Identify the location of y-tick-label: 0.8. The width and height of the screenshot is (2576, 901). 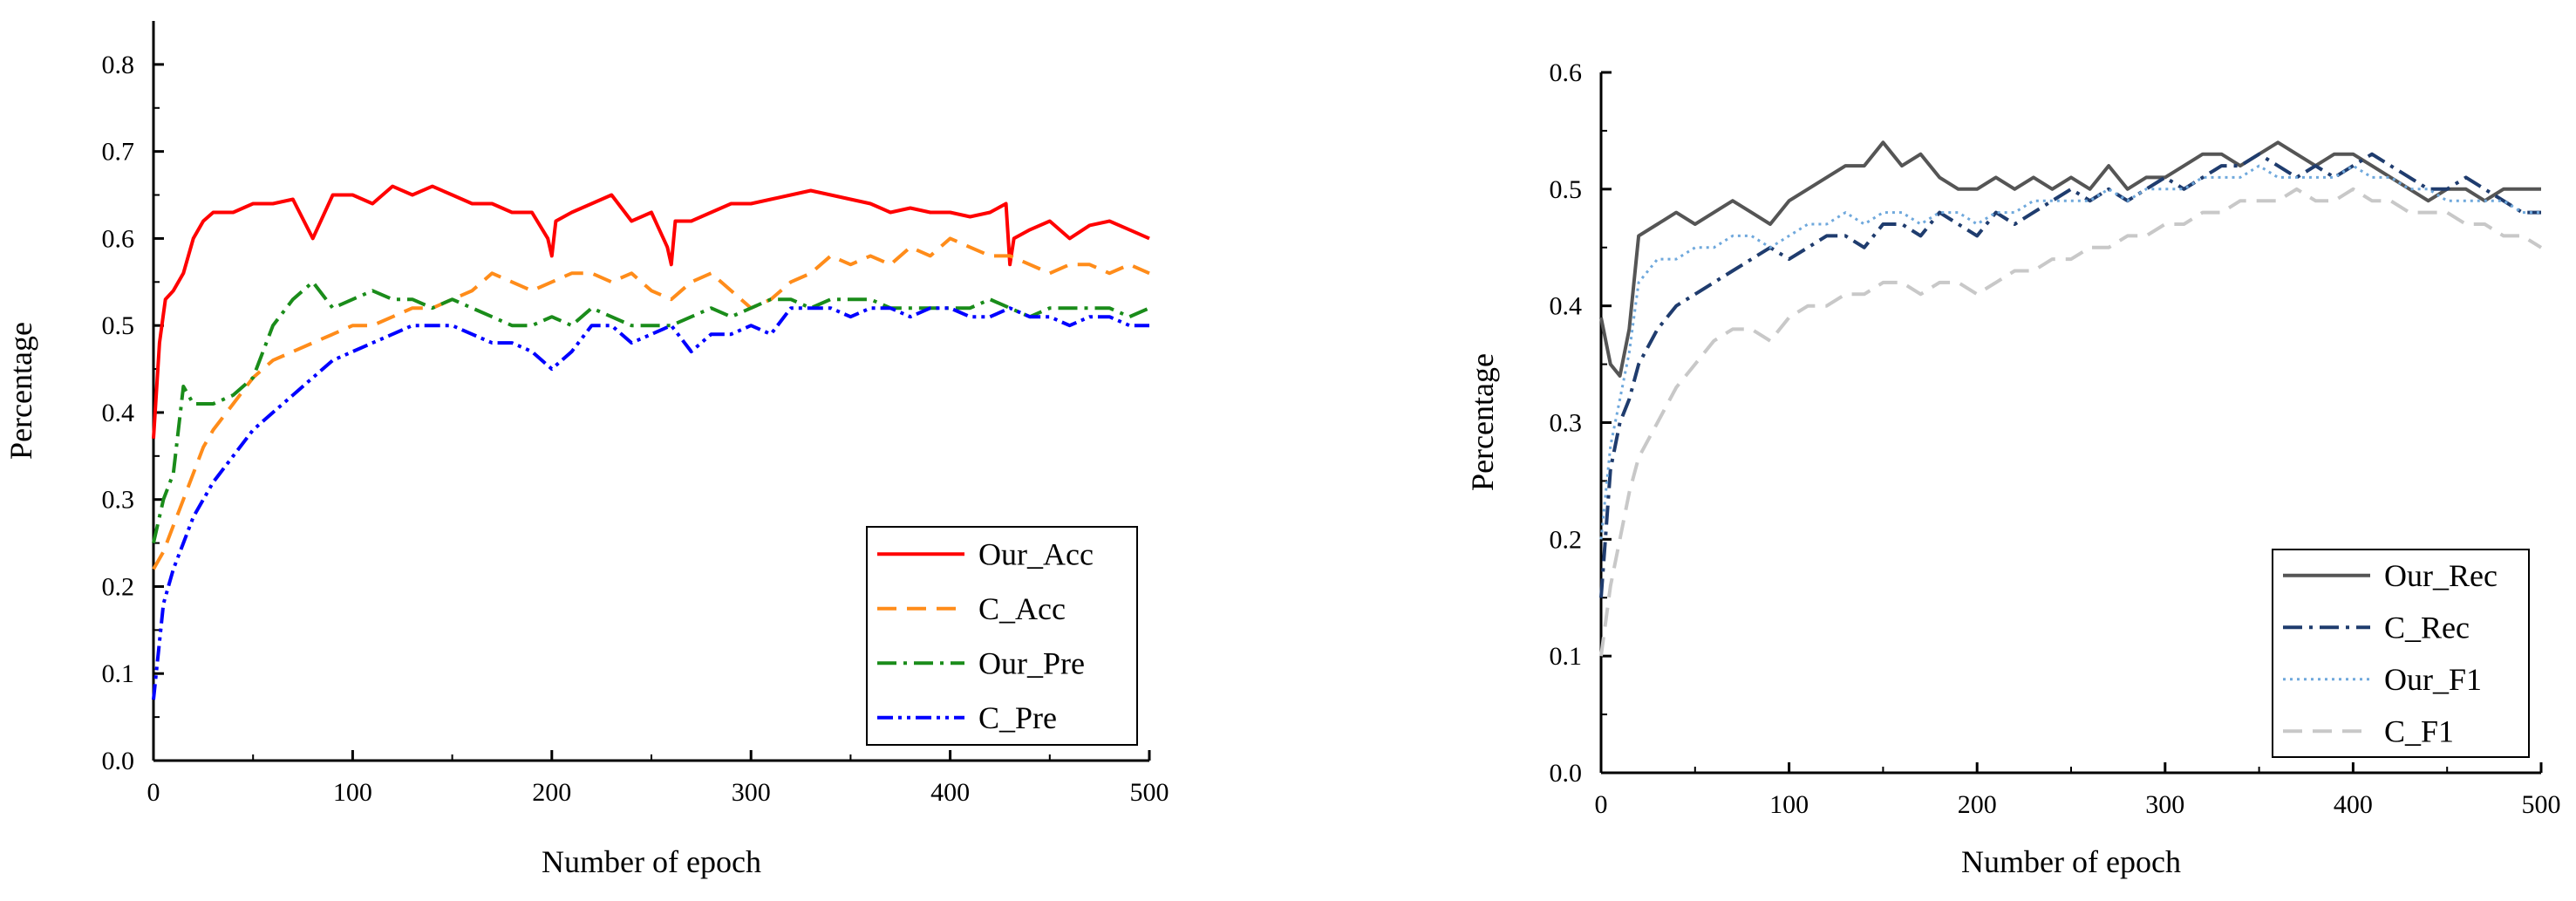
(119, 65).